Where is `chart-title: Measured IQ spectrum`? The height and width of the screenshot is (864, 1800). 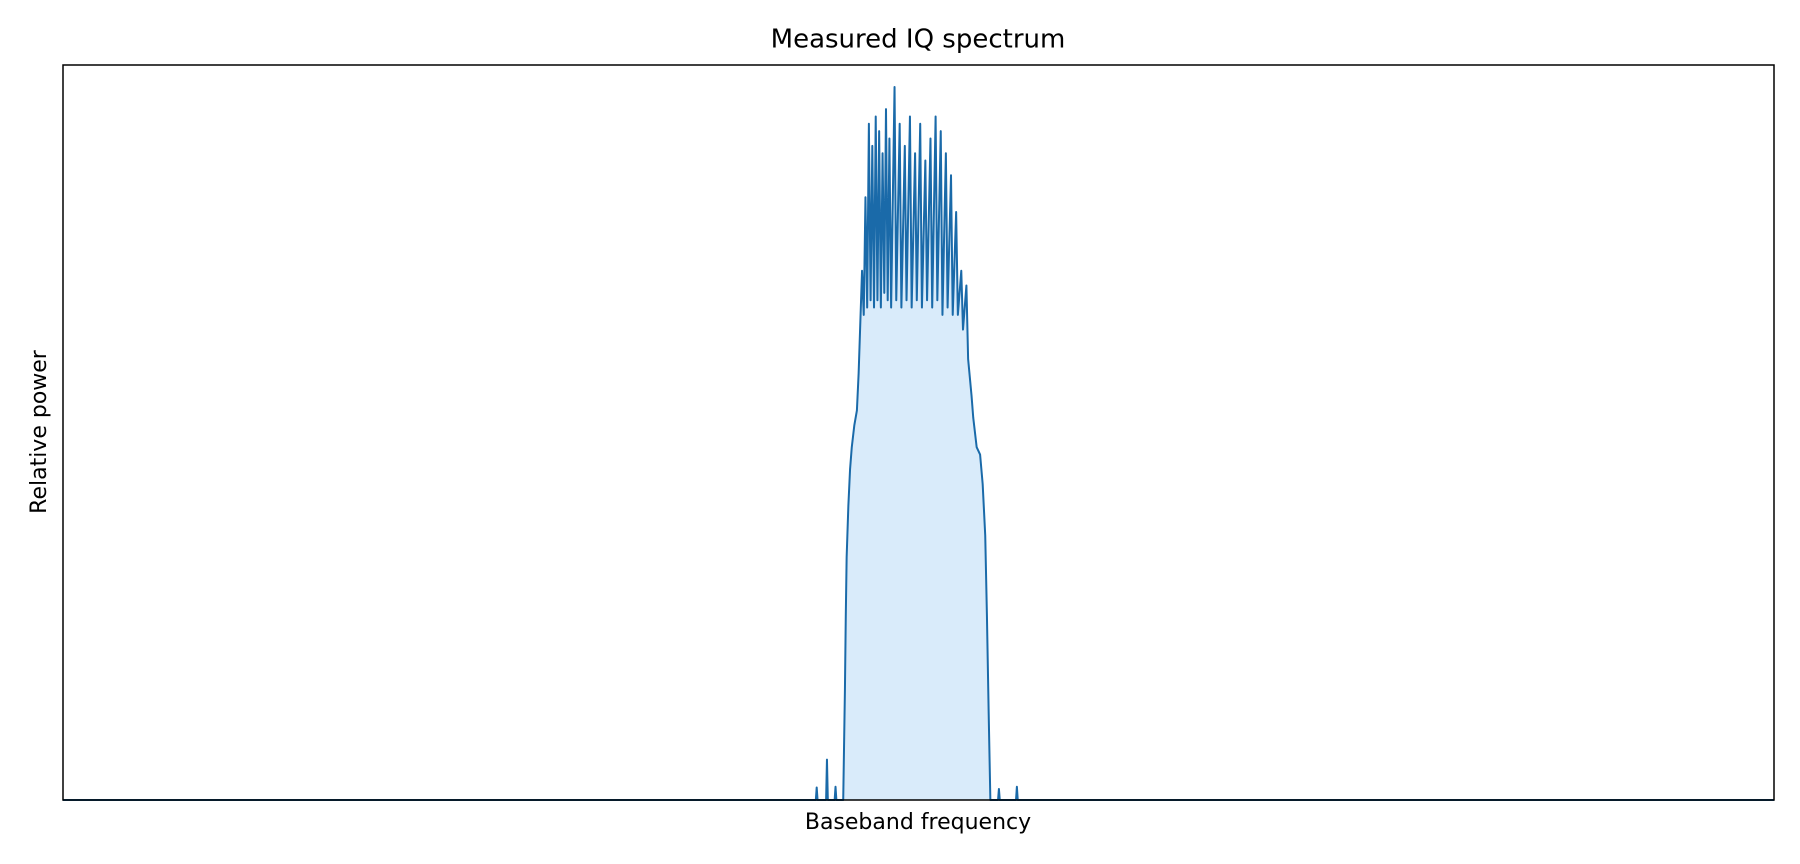
chart-title: Measured IQ spectrum is located at coordinates (918, 40).